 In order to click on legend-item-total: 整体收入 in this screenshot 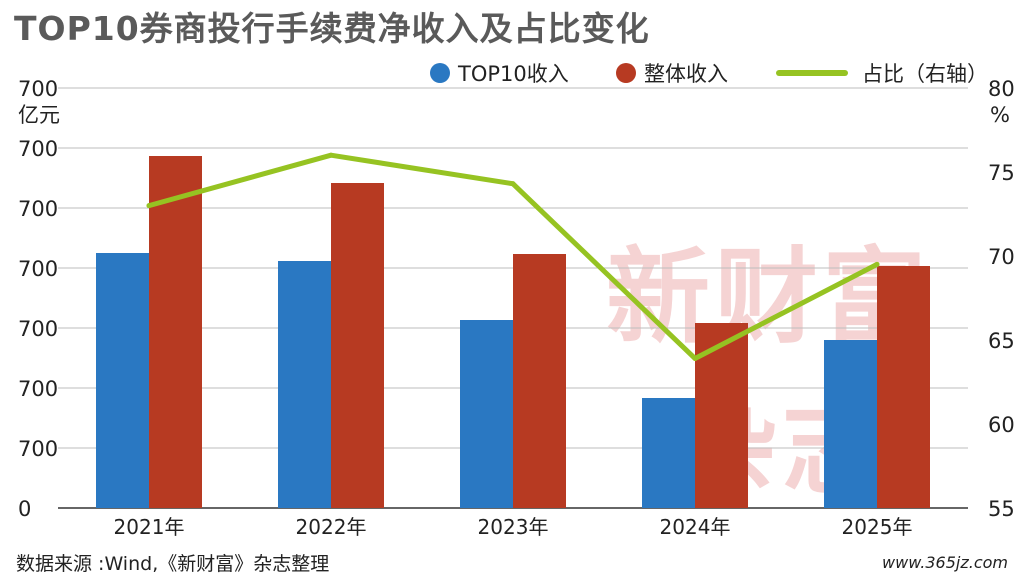, I will do `click(672, 73)`.